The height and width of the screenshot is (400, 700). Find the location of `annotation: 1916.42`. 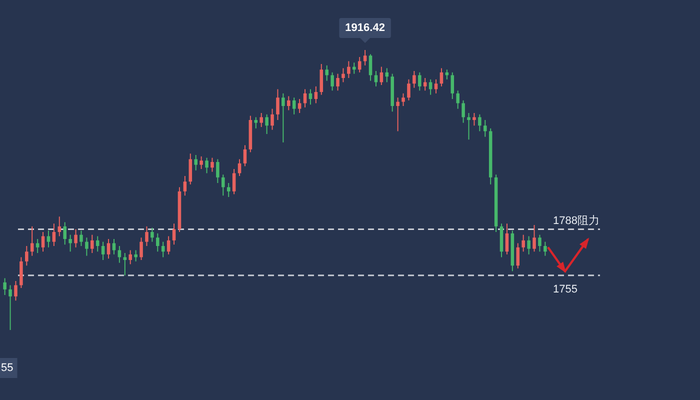

annotation: 1916.42 is located at coordinates (365, 28).